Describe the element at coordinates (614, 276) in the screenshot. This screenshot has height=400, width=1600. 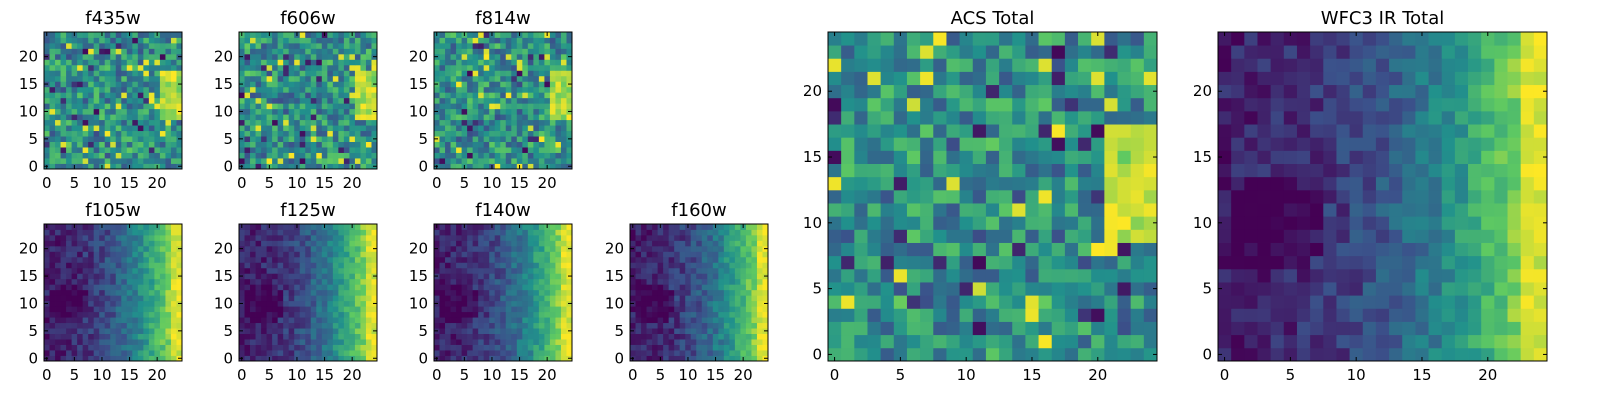
I see `y-tick-label: 15` at that location.